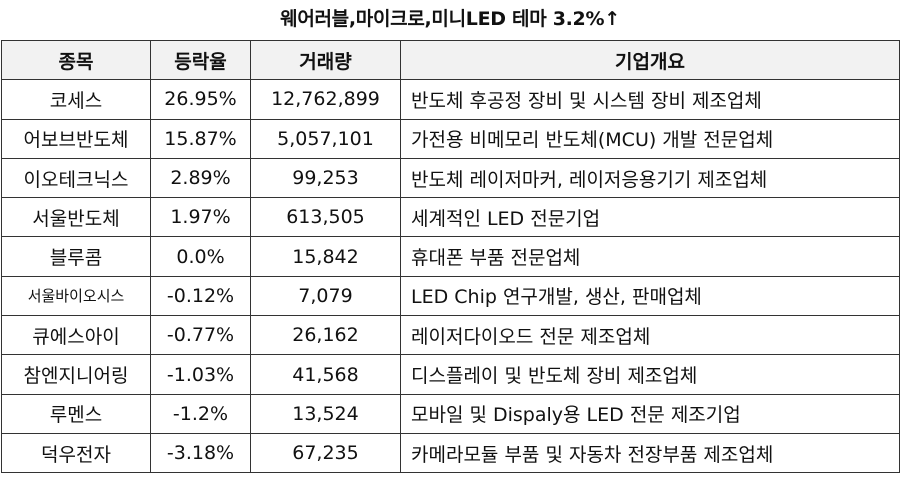 Image resolution: width=900 pixels, height=480 pixels. I want to click on stock-desc: 세계적인 LED 전문기업, so click(650, 217).